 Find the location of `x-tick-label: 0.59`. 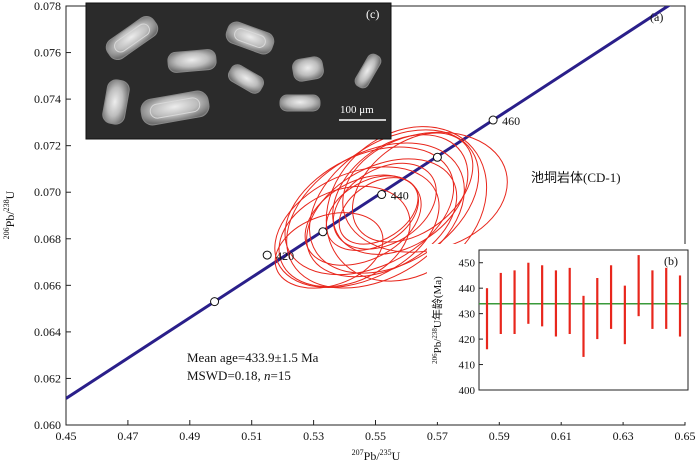

x-tick-label: 0.59 is located at coordinates (499, 436).